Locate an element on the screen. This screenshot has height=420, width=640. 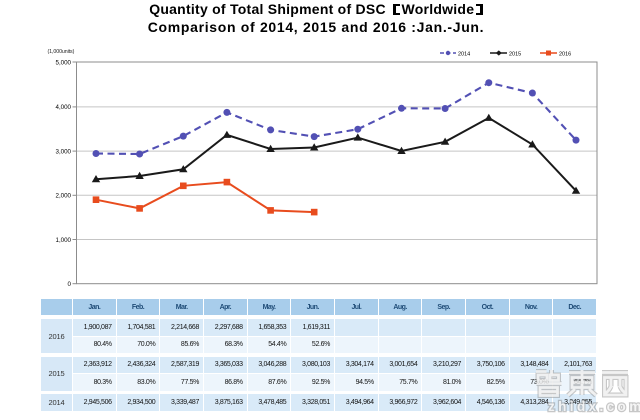
svg-text: 2014 is located at coordinates (464, 54).